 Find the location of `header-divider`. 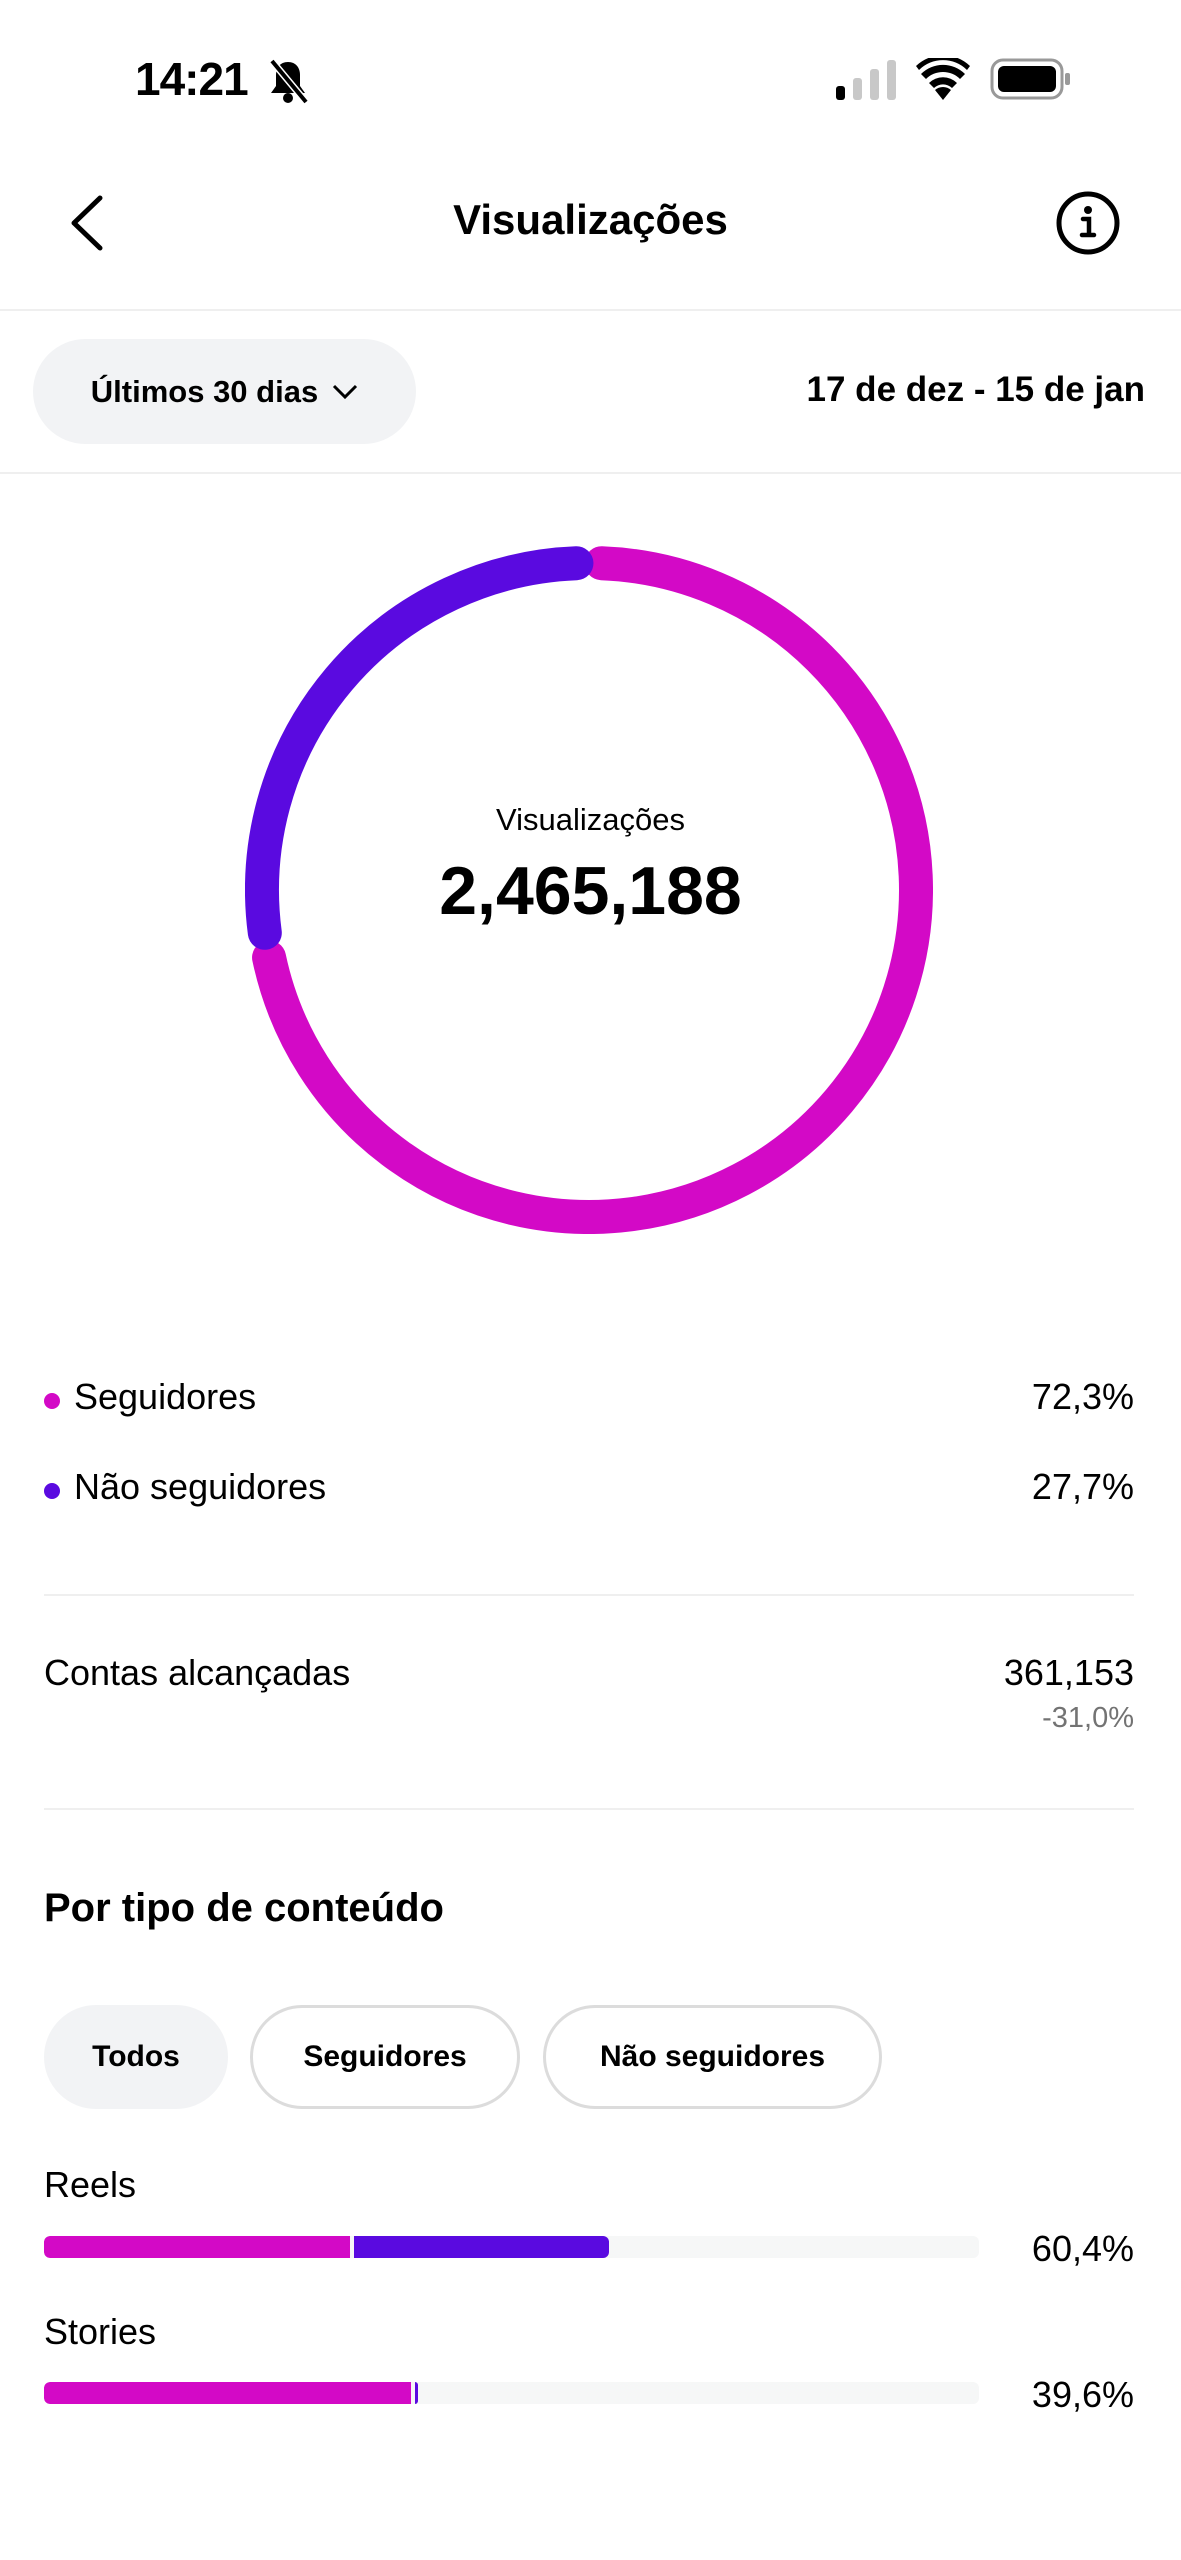

header-divider is located at coordinates (590, 310).